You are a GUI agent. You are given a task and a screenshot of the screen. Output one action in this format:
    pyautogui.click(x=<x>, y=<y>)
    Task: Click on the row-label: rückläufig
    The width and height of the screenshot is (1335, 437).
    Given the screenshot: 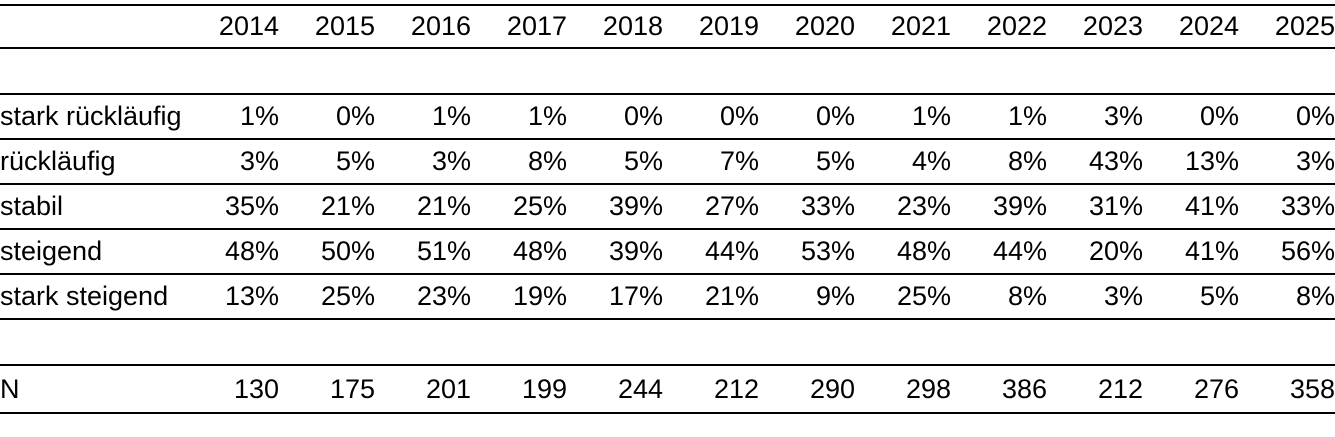 What is the action you would take?
    pyautogui.click(x=58, y=161)
    